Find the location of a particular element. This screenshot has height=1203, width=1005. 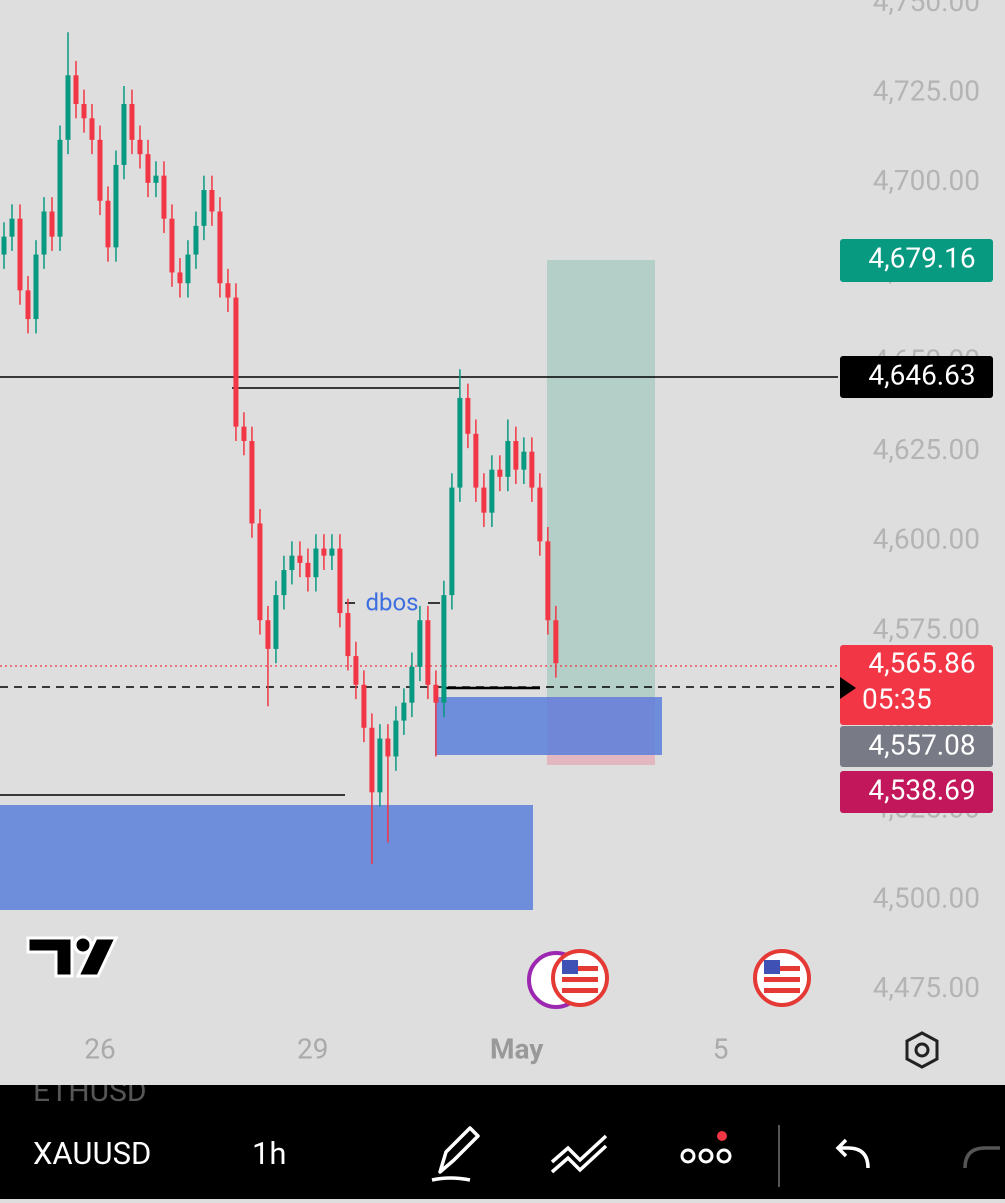

price-tag: 4,565.86 is located at coordinates (921, 662).